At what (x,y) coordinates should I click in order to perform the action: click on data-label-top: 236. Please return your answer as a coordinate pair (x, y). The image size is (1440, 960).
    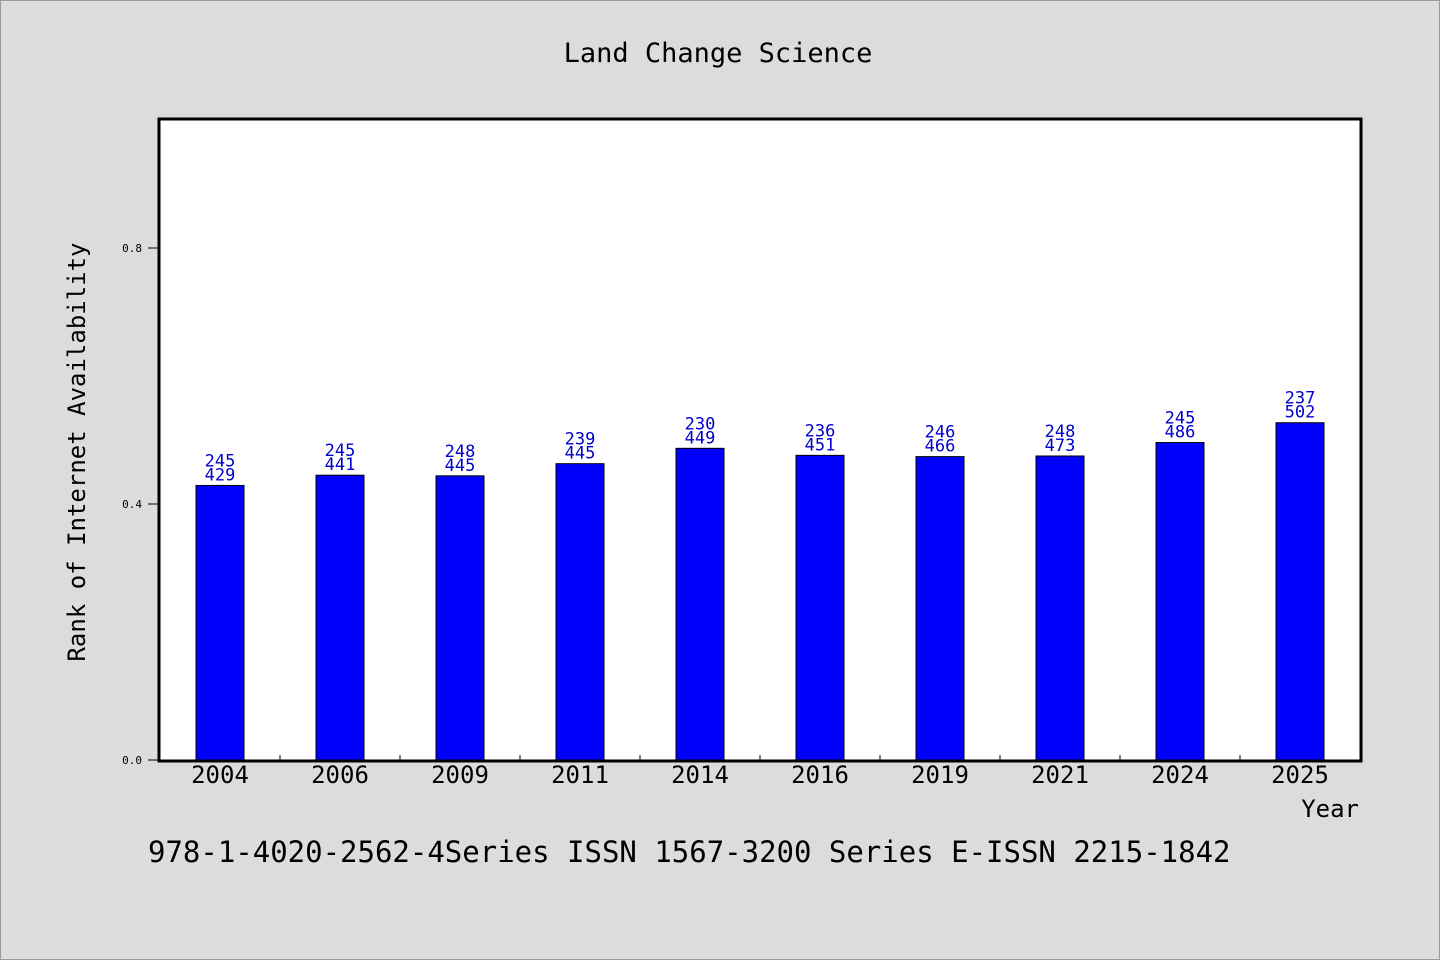
    Looking at the image, I should click on (820, 431).